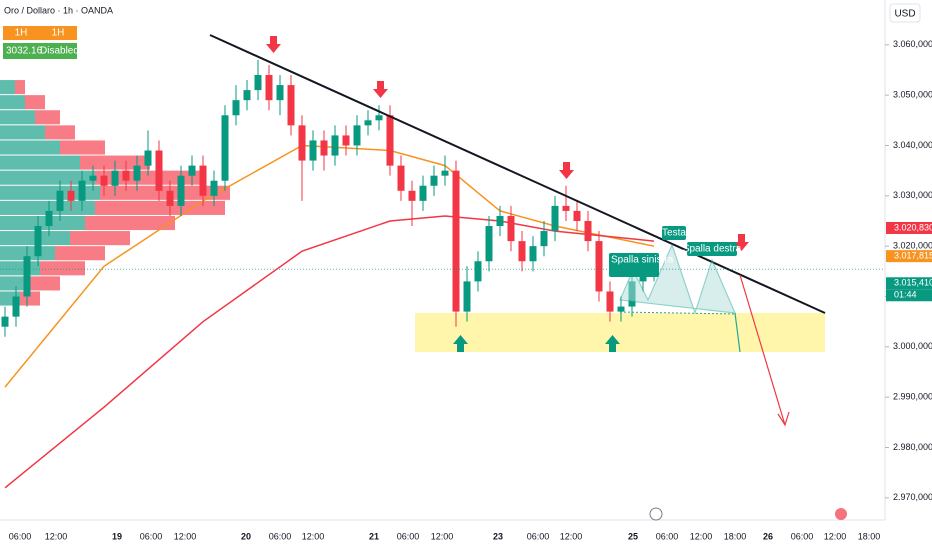 Image resolution: width=932 pixels, height=550 pixels. Describe the element at coordinates (909, 295) in the screenshot. I see `countdown-box` at that location.